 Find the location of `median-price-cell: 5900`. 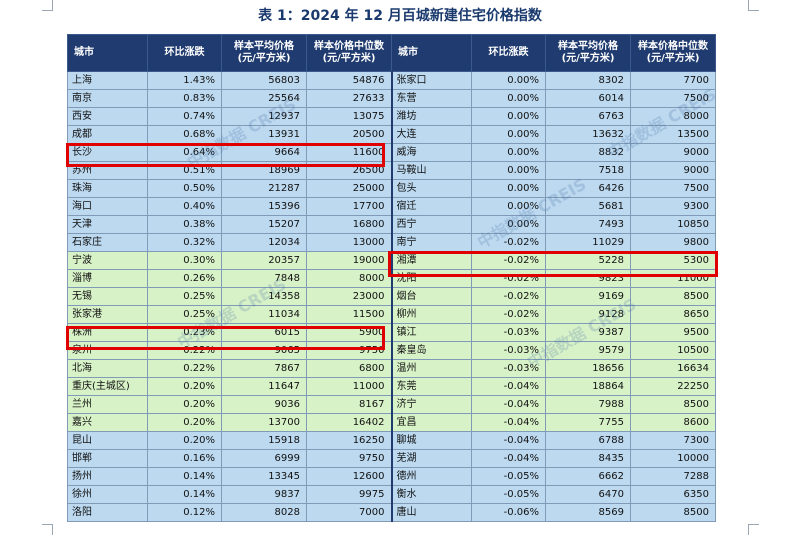

median-price-cell: 5900 is located at coordinates (349, 332).